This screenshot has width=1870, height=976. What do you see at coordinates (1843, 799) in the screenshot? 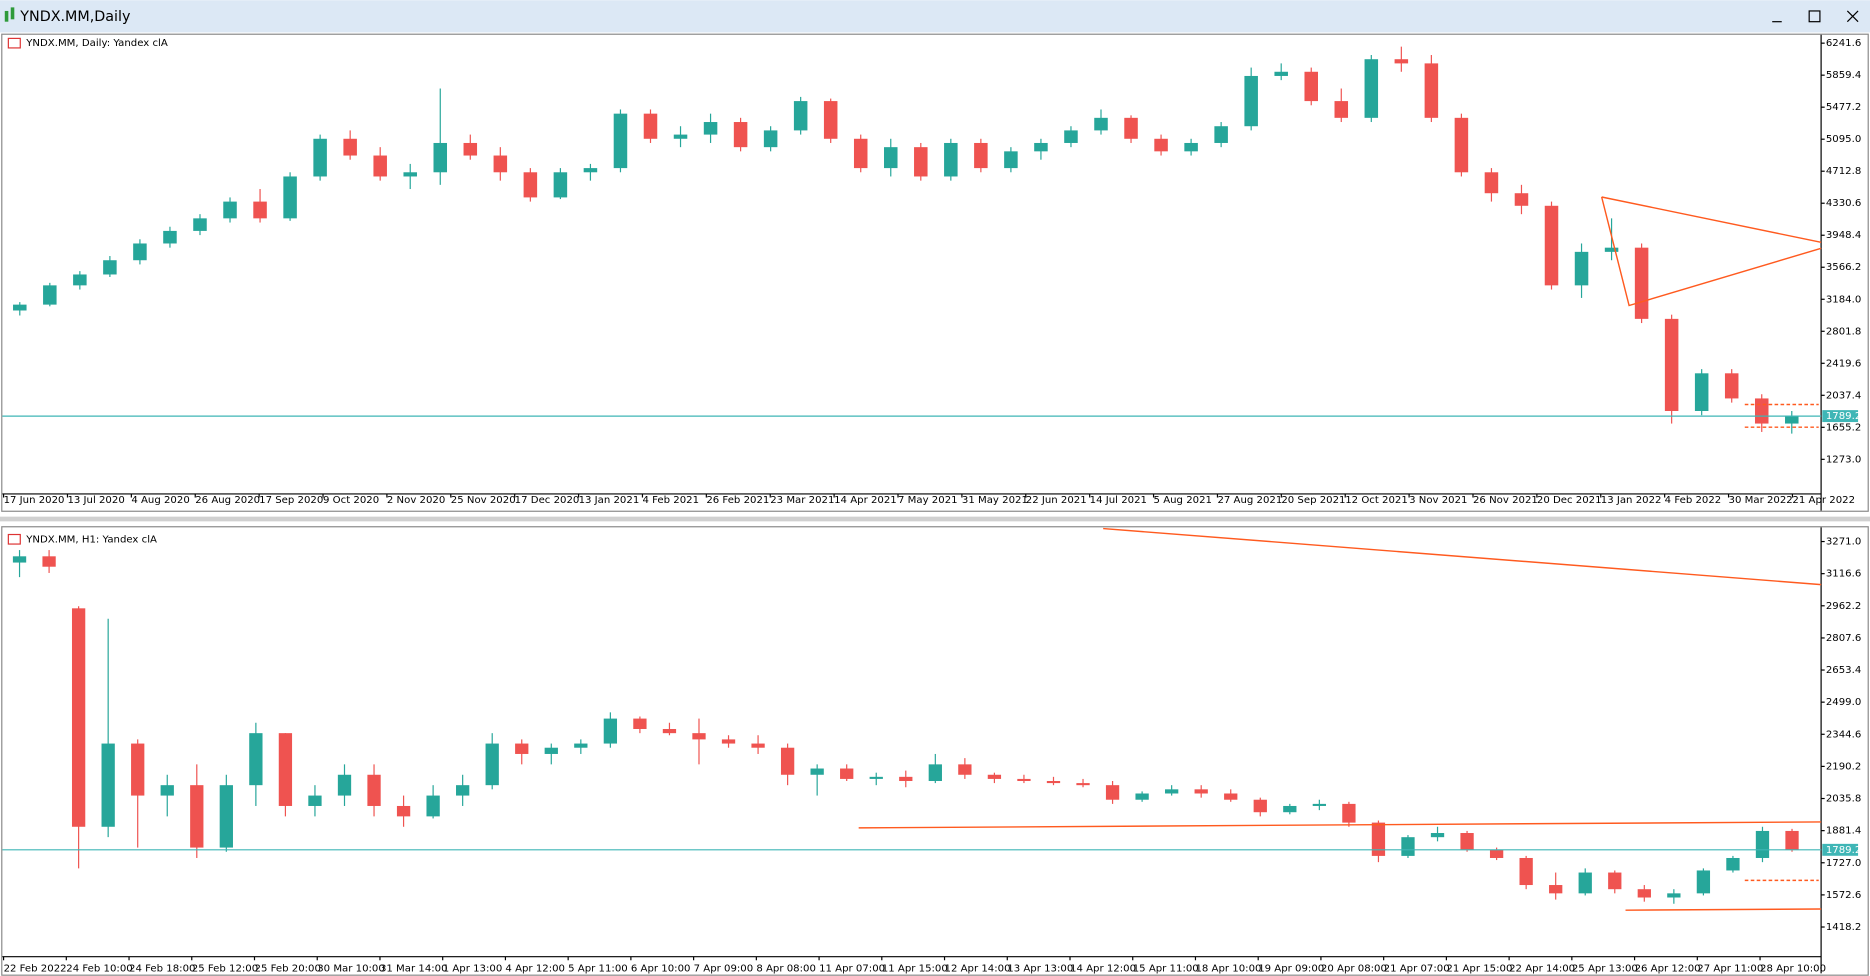
I see `y-tick-label: 2035.8` at bounding box center [1843, 799].